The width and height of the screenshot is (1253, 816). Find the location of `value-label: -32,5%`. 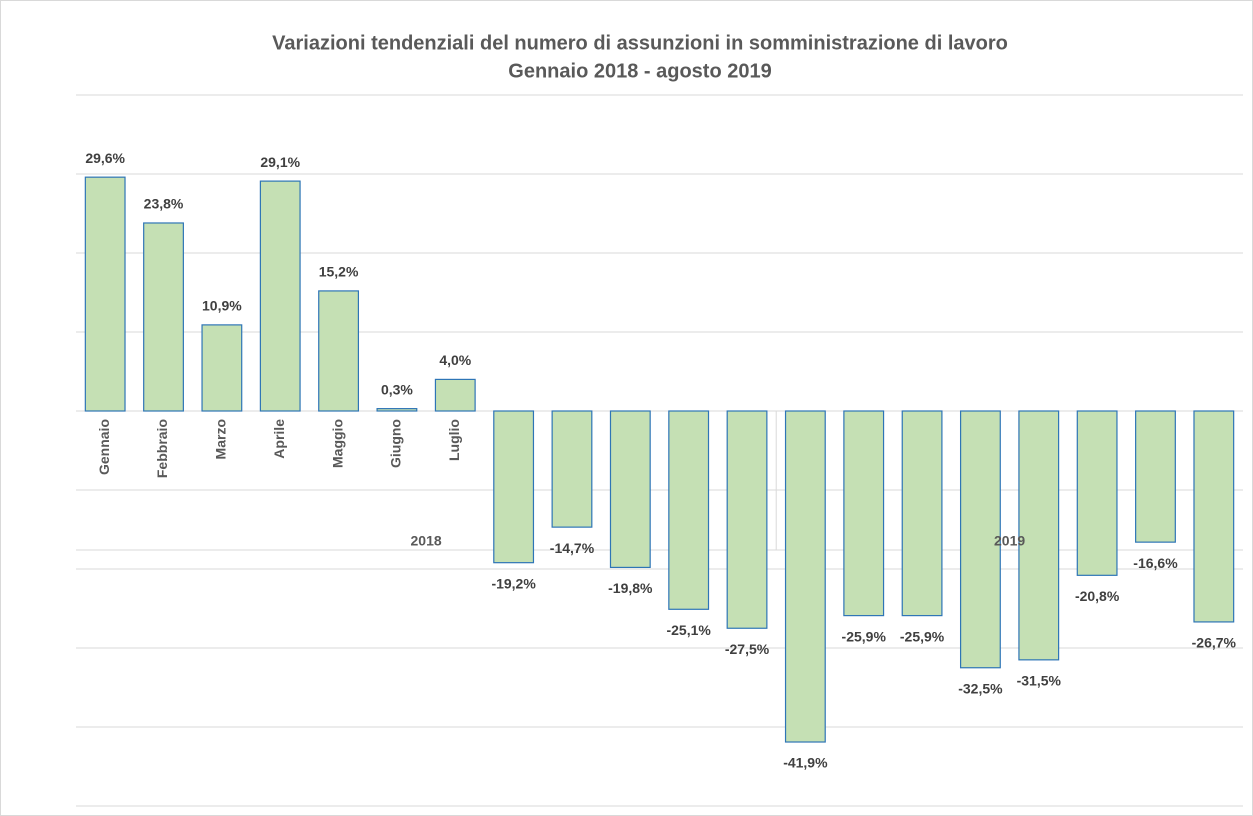

value-label: -32,5% is located at coordinates (980, 688).